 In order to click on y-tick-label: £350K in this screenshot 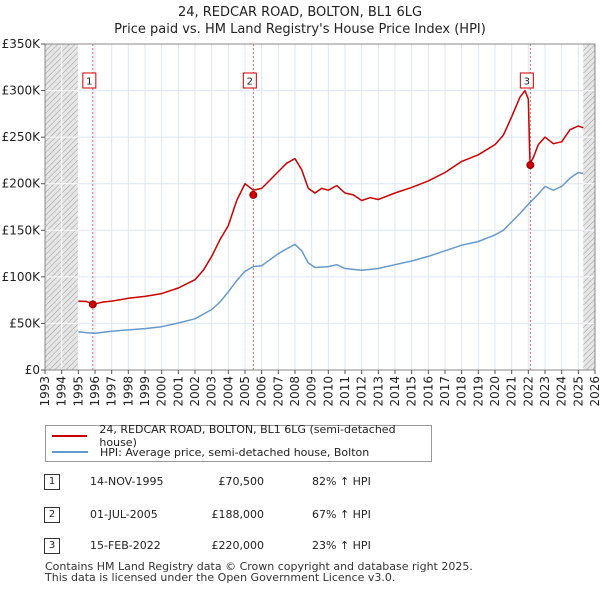, I will do `click(22, 44)`.